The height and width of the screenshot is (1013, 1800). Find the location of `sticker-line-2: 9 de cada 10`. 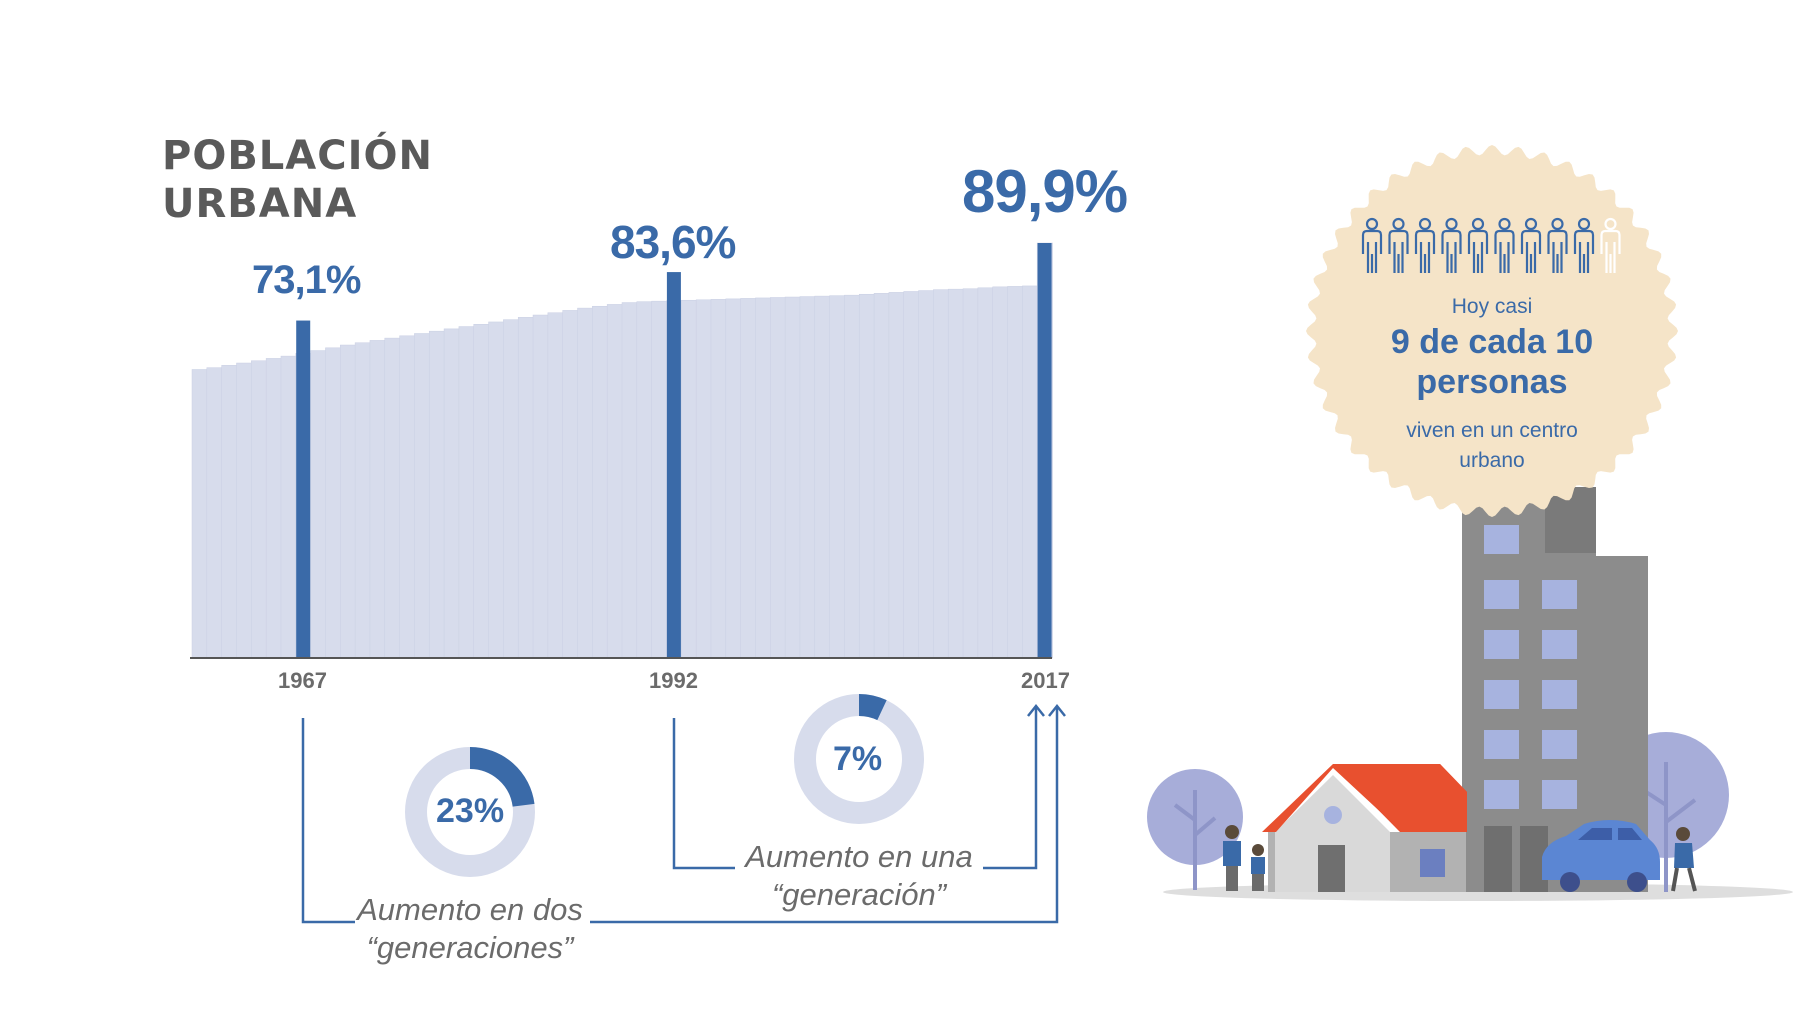

sticker-line-2: 9 de cada 10 is located at coordinates (1492, 342).